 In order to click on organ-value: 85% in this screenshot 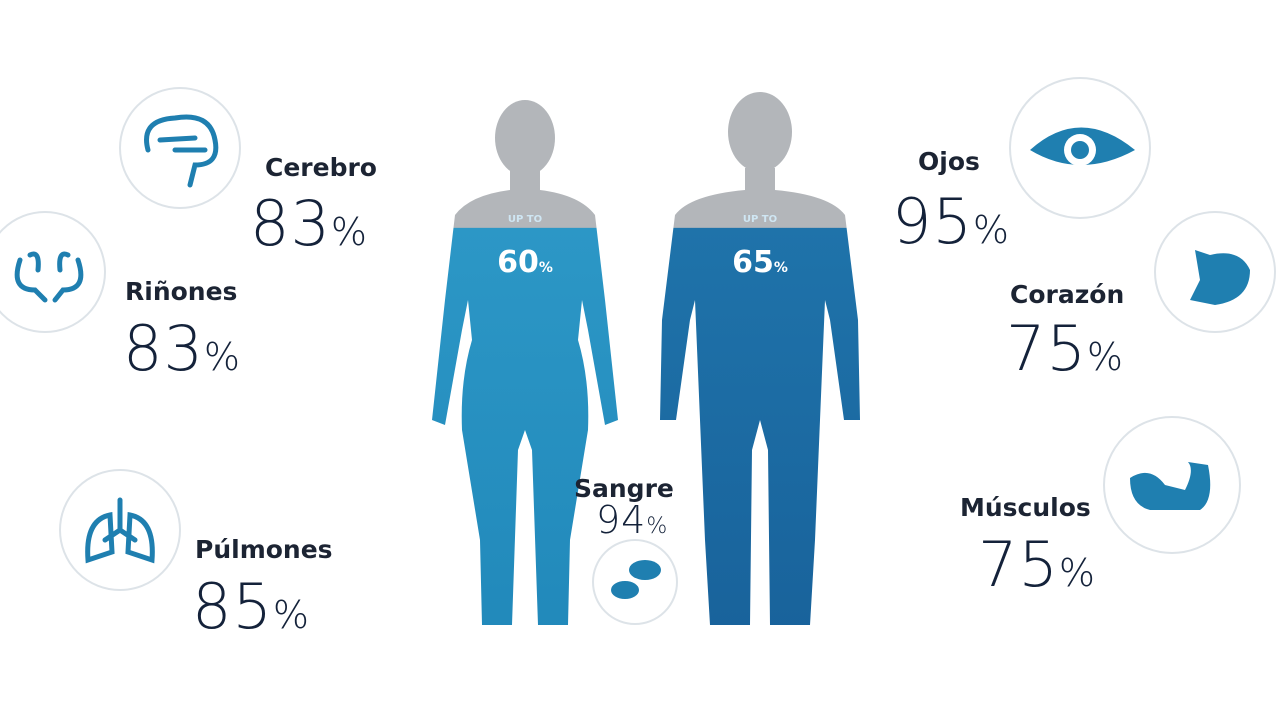, I will do `click(251, 606)`.